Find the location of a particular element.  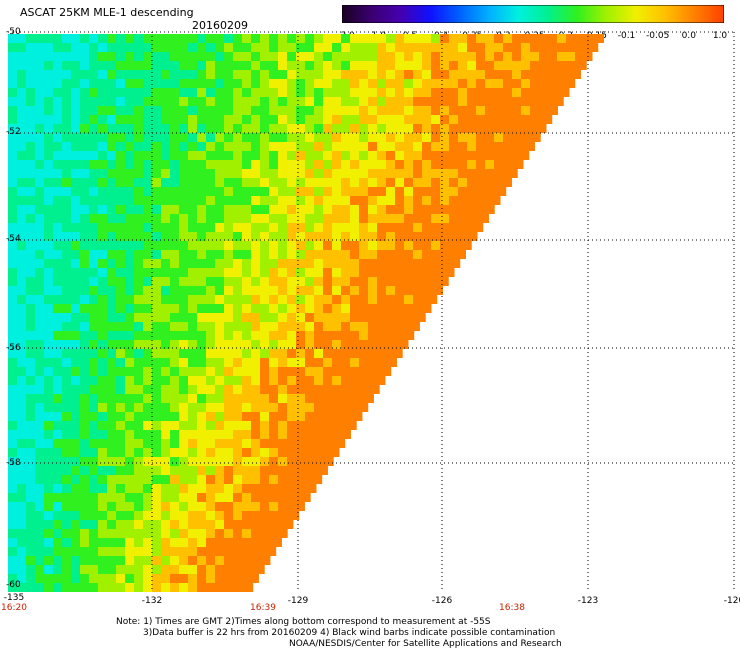

time-label-left: 16:20 is located at coordinates (14, 608).